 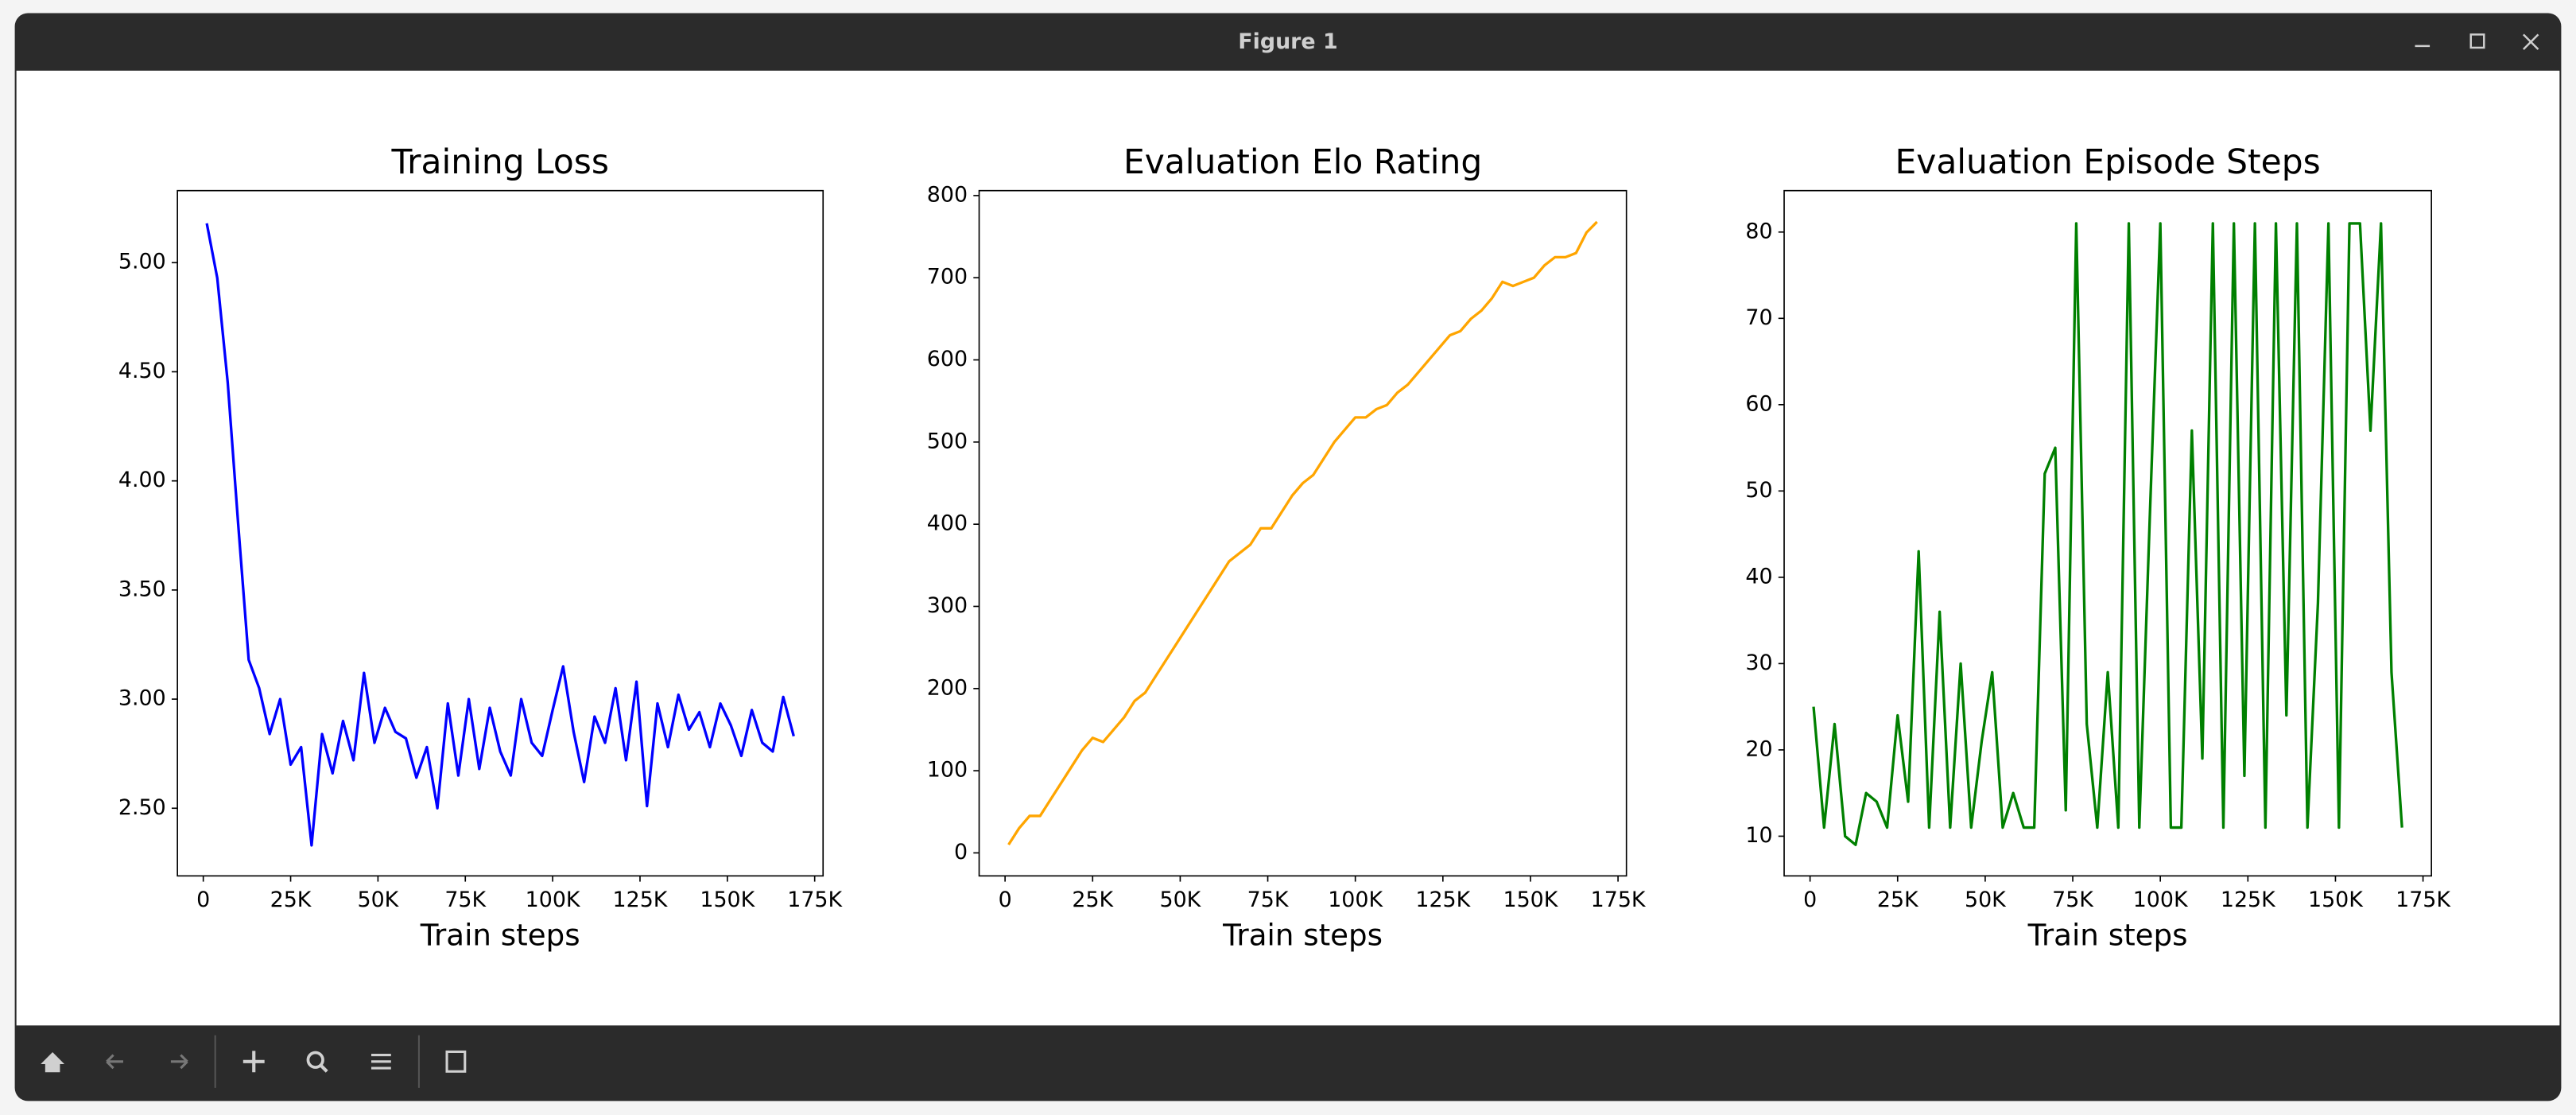 I want to click on y-tick-label: 30, so click(x=1759, y=663).